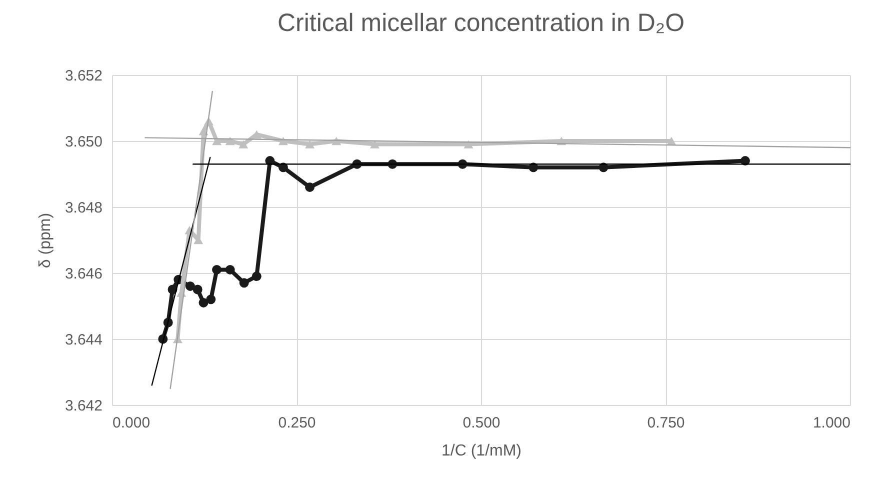 Image resolution: width=875 pixels, height=480 pixels. Describe the element at coordinates (83, 406) in the screenshot. I see `y-tick-label: 3.642` at that location.